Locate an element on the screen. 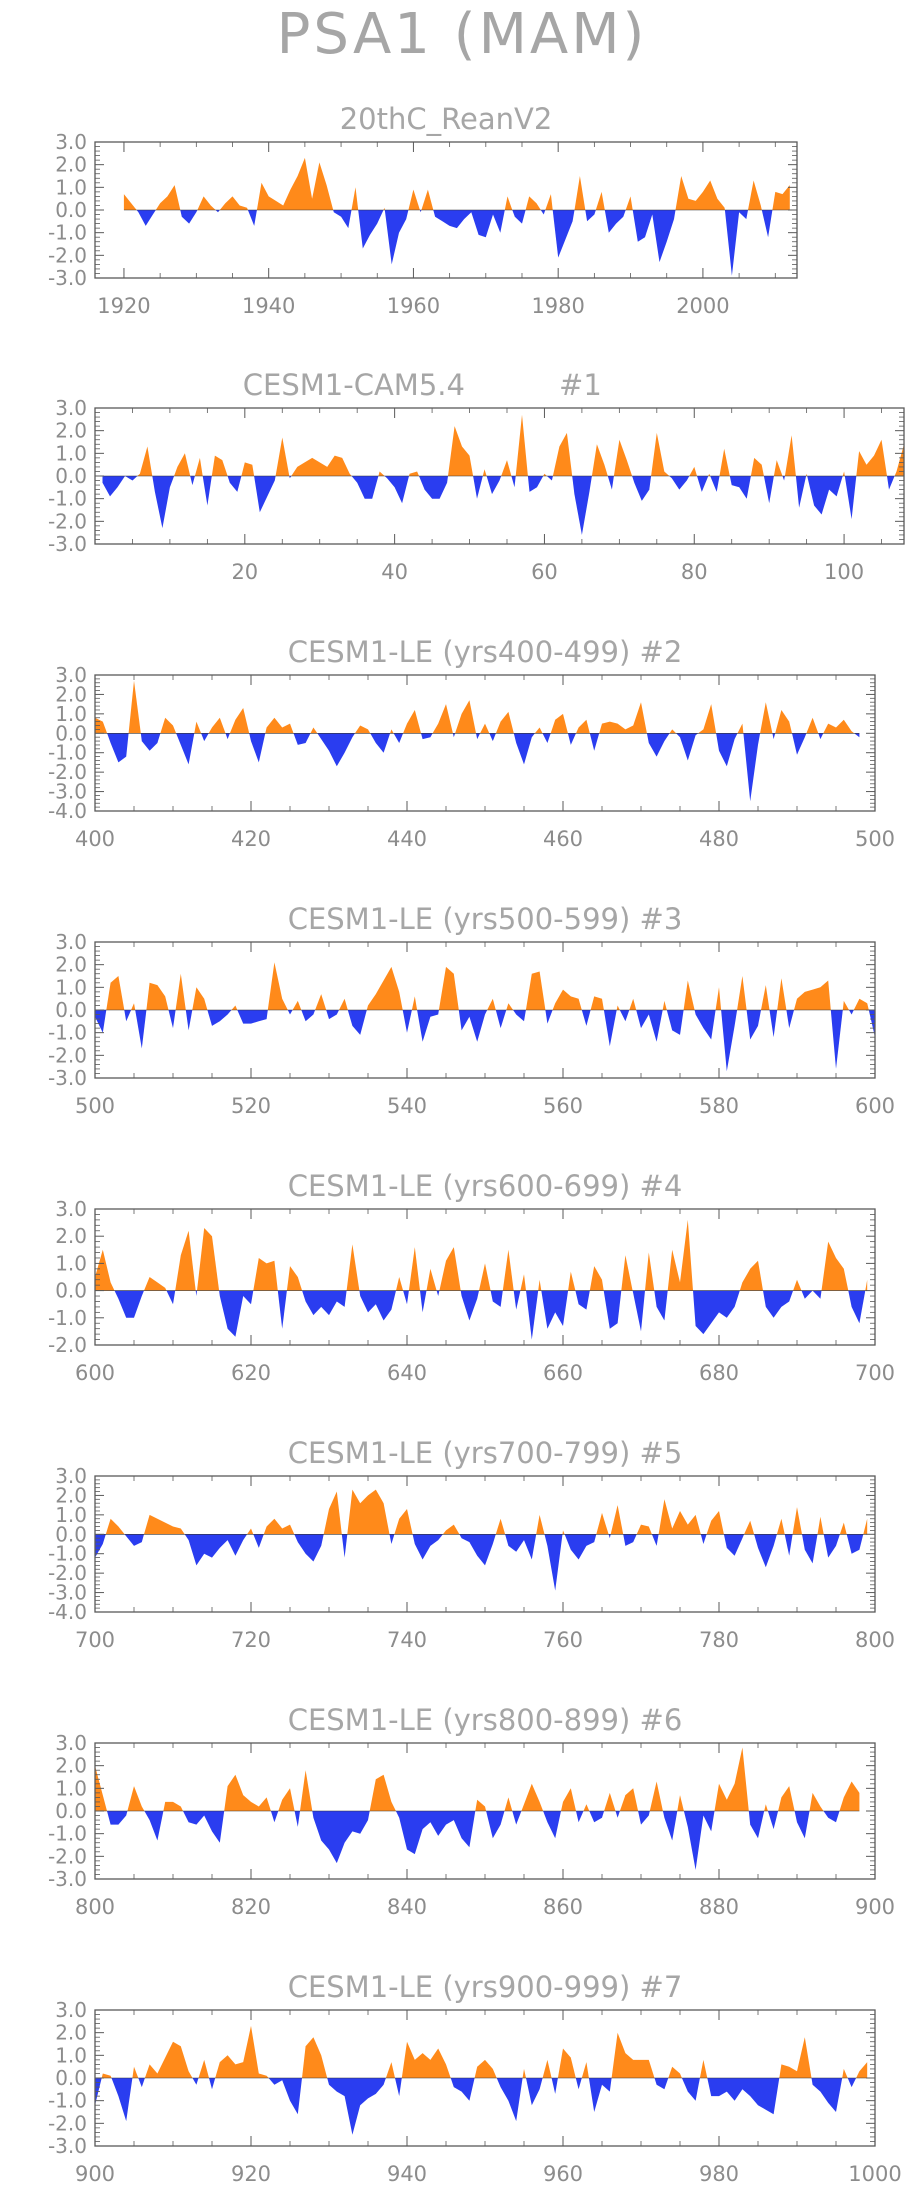 This screenshot has width=924, height=2192. x-tick-label: 960 is located at coordinates (563, 2174).